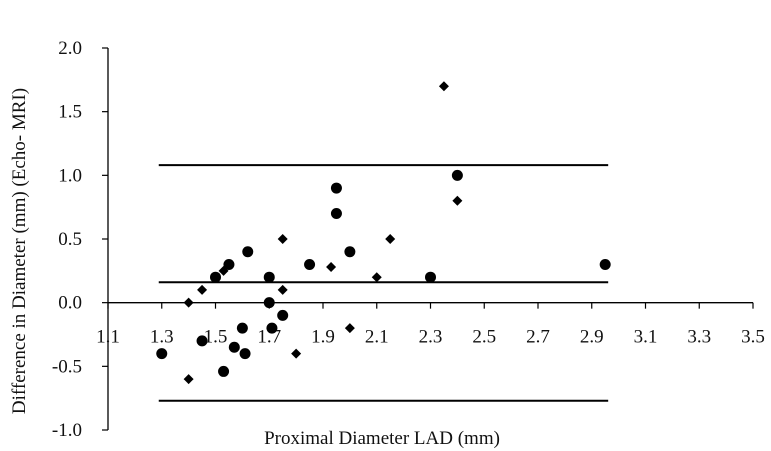  I want to click on x-tick-labels: 1.1 1.3 1.5 1.7 1.9 2.1 2.3 2.5 2.7 2.9 3.1 3.3 3.5, so click(430, 325).